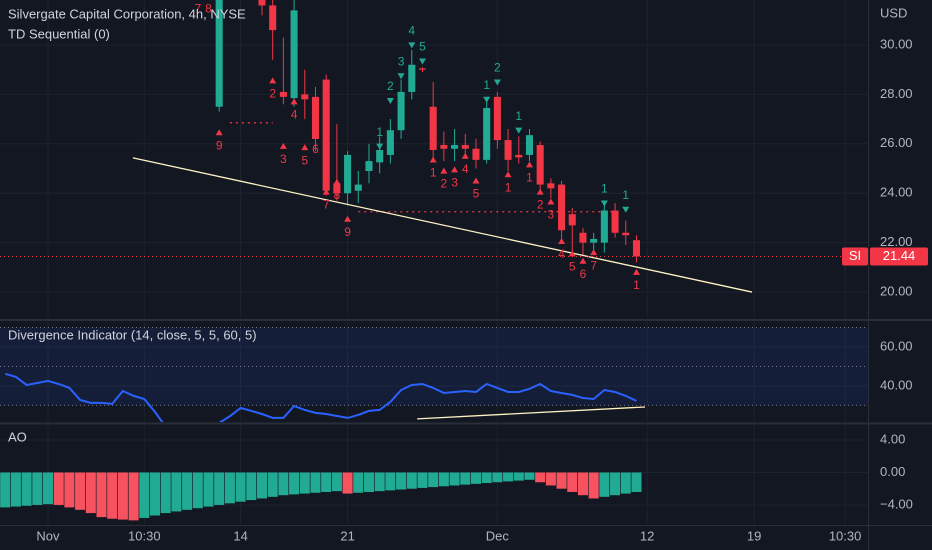 The height and width of the screenshot is (550, 932). Describe the element at coordinates (896, 241) in the screenshot. I see `y-tick-label: 22.00` at that location.